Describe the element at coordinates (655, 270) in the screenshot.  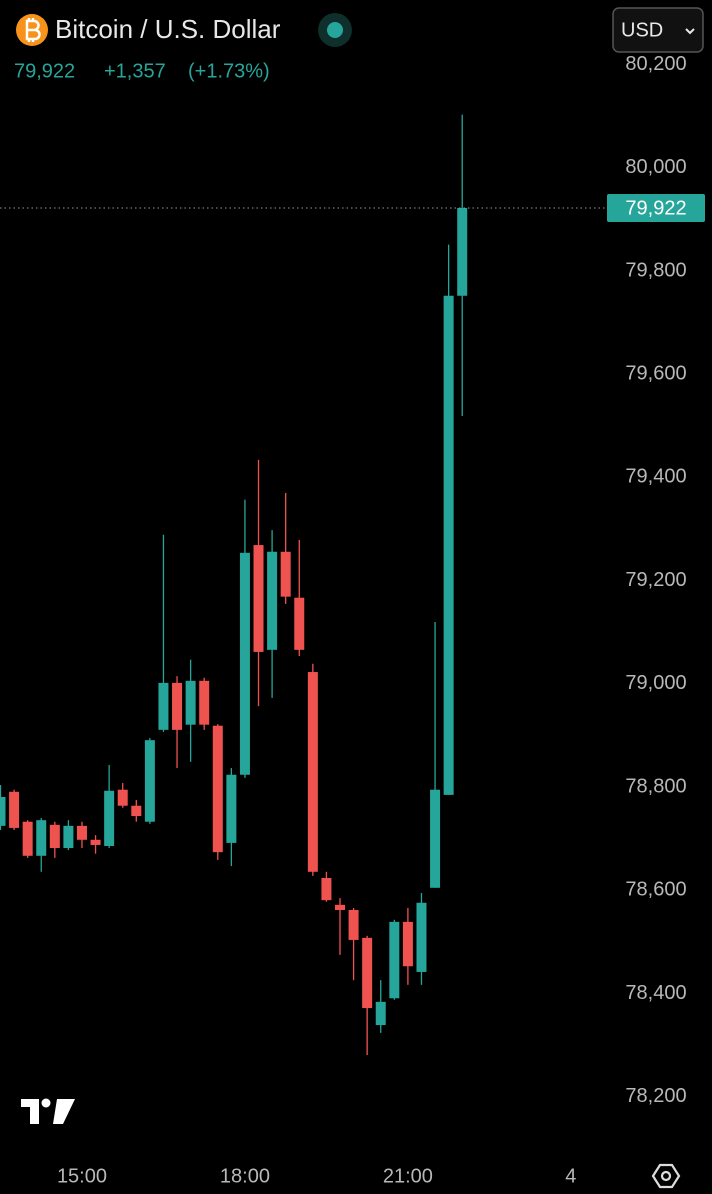
I see `y-tick-label: 79,800` at that location.